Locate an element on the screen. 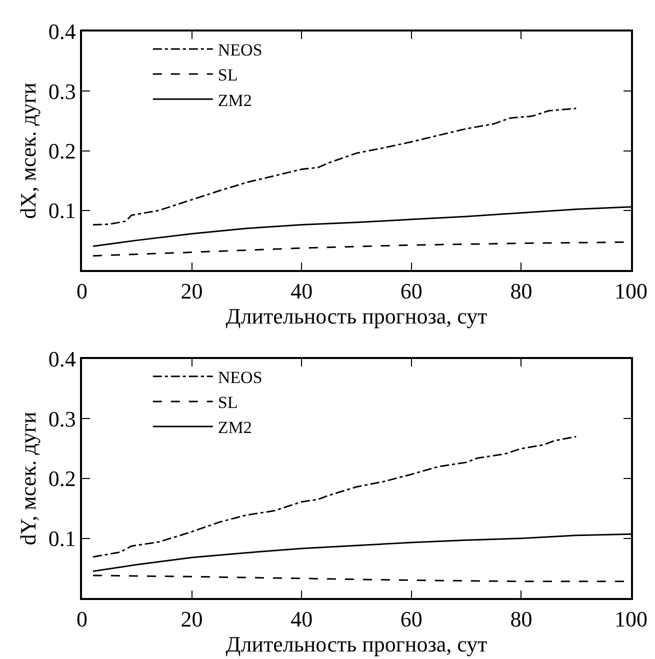  y-axis-title: dY, мсек. дуги is located at coordinates (28, 479).